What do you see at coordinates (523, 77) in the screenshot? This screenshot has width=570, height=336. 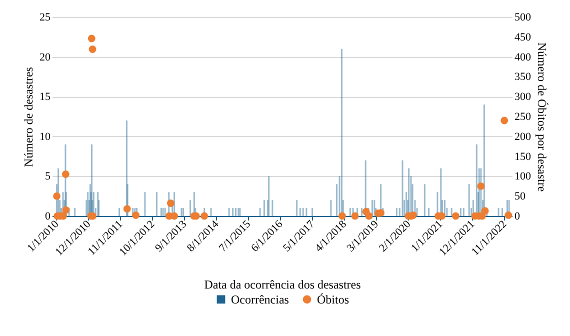 I see `y2-tick-label: 350` at bounding box center [523, 77].